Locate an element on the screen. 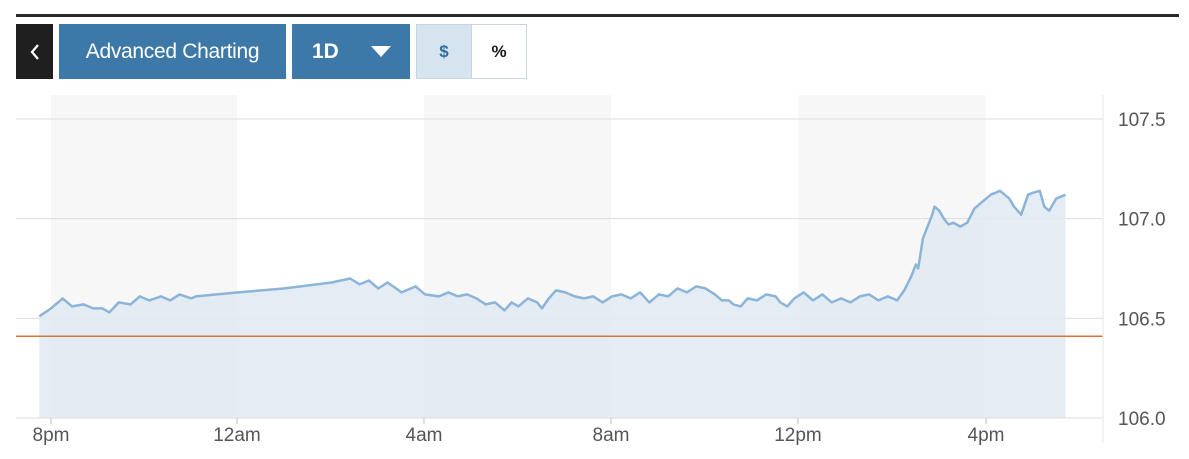 The image size is (1189, 459). chevron-left-icon is located at coordinates (34, 51).